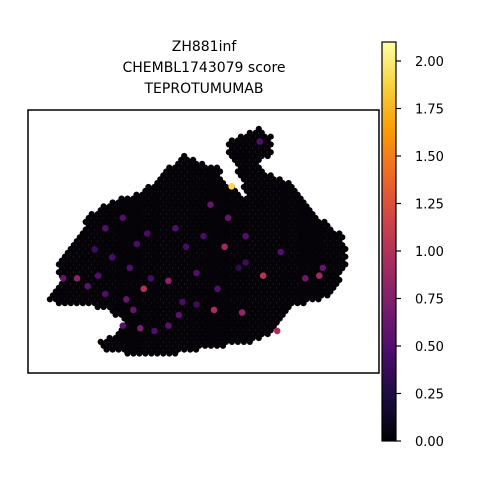  What do you see at coordinates (429, 205) in the screenshot?
I see `colorbar-tick-label: 1.25` at bounding box center [429, 205].